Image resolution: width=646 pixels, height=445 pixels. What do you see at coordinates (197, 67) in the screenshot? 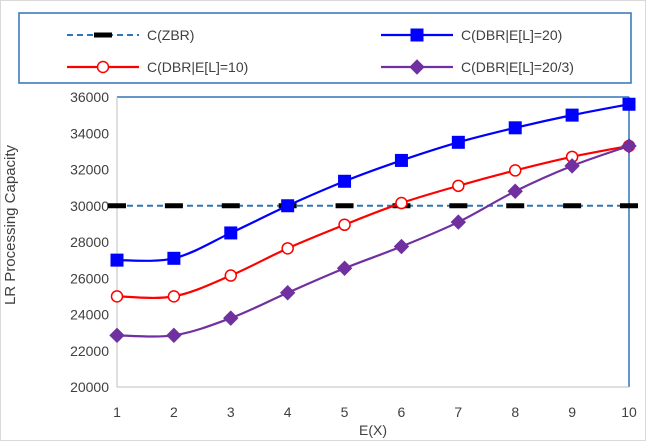
I see `legend-label: C(DBR|E[L]=10)` at bounding box center [197, 67].